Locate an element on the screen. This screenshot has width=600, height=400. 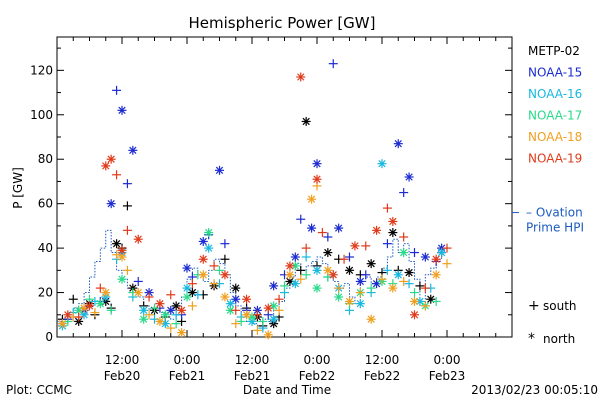
y-tick-label: 20 is located at coordinates (45, 293).